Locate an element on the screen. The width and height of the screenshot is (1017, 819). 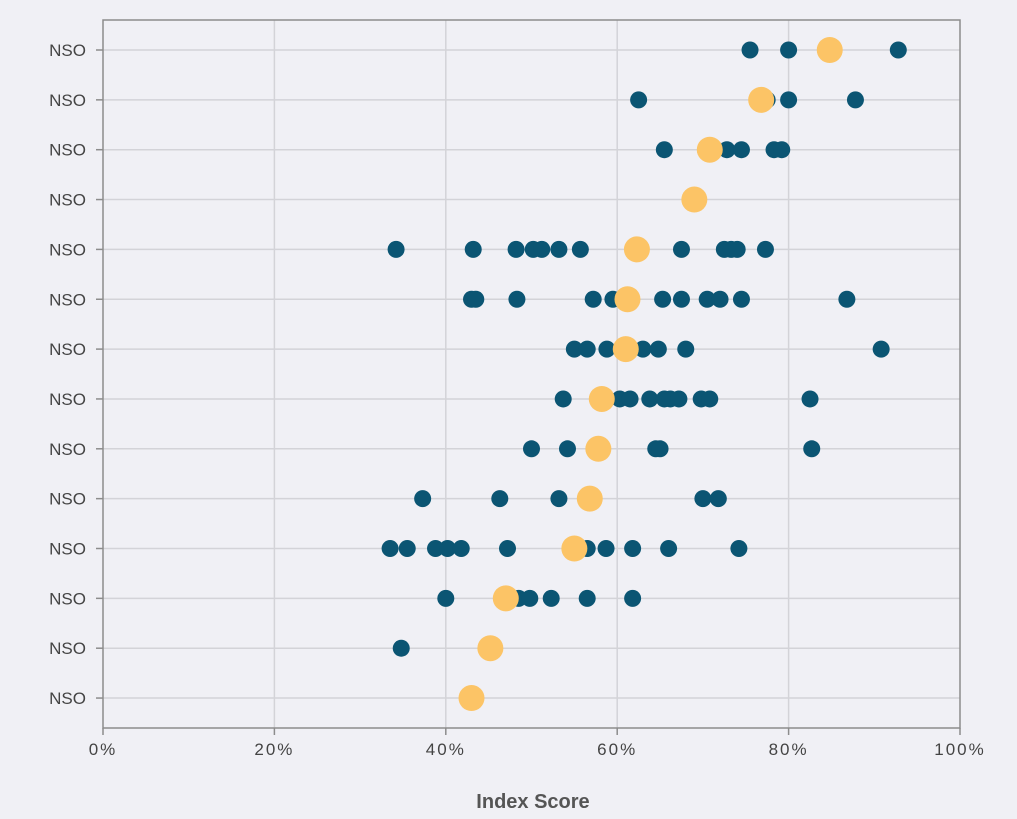
x-tick-label: 60% is located at coordinates (617, 749).